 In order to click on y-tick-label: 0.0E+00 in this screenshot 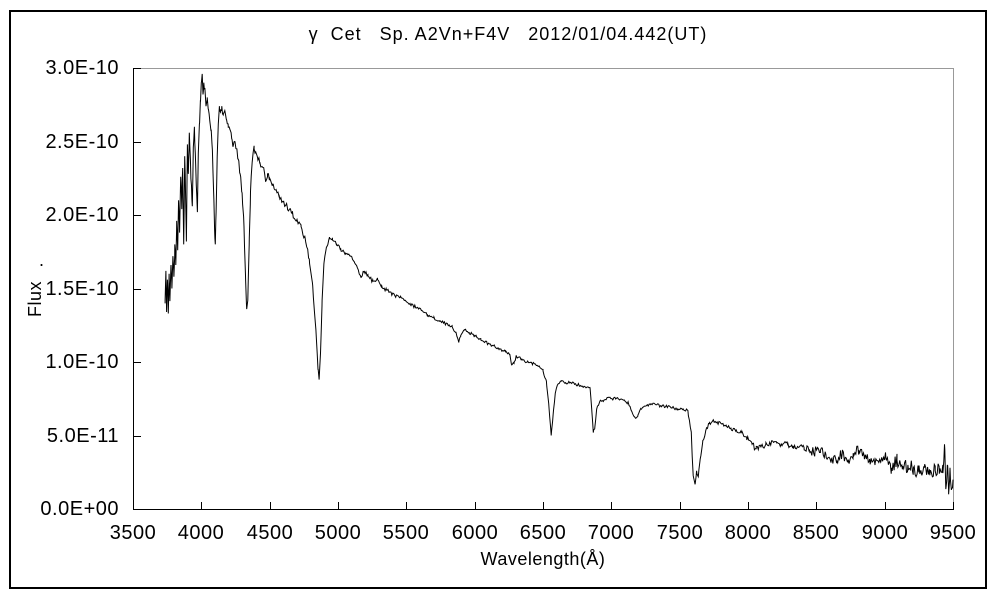, I will do `click(79, 509)`.